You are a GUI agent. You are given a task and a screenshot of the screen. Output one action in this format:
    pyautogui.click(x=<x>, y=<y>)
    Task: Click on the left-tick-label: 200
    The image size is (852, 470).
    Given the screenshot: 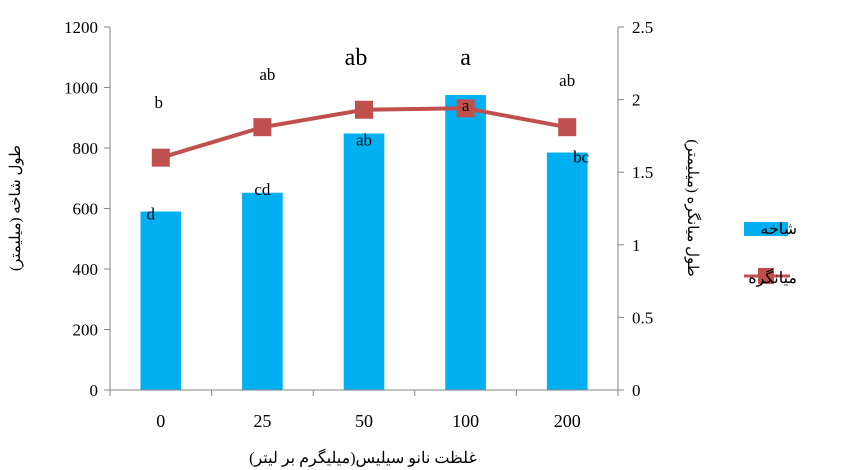 What is the action you would take?
    pyautogui.click(x=86, y=330)
    